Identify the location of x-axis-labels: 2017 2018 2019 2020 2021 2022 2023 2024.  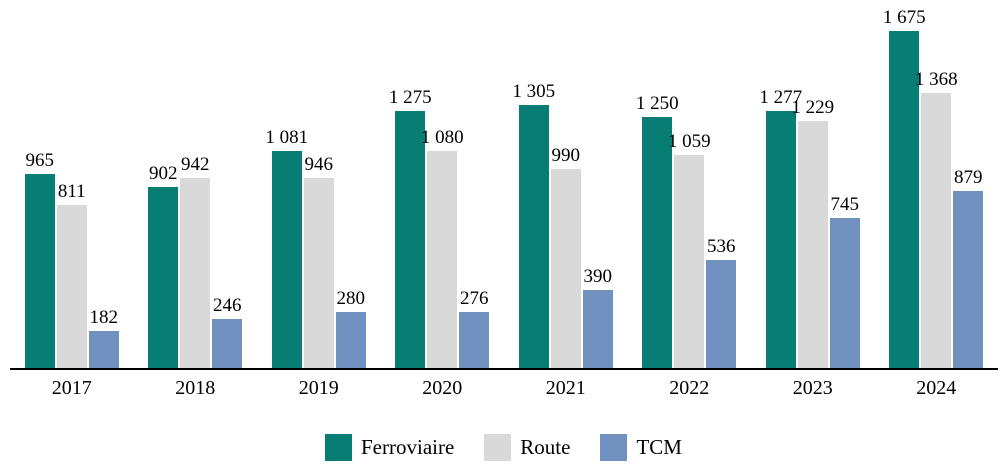
(504, 388).